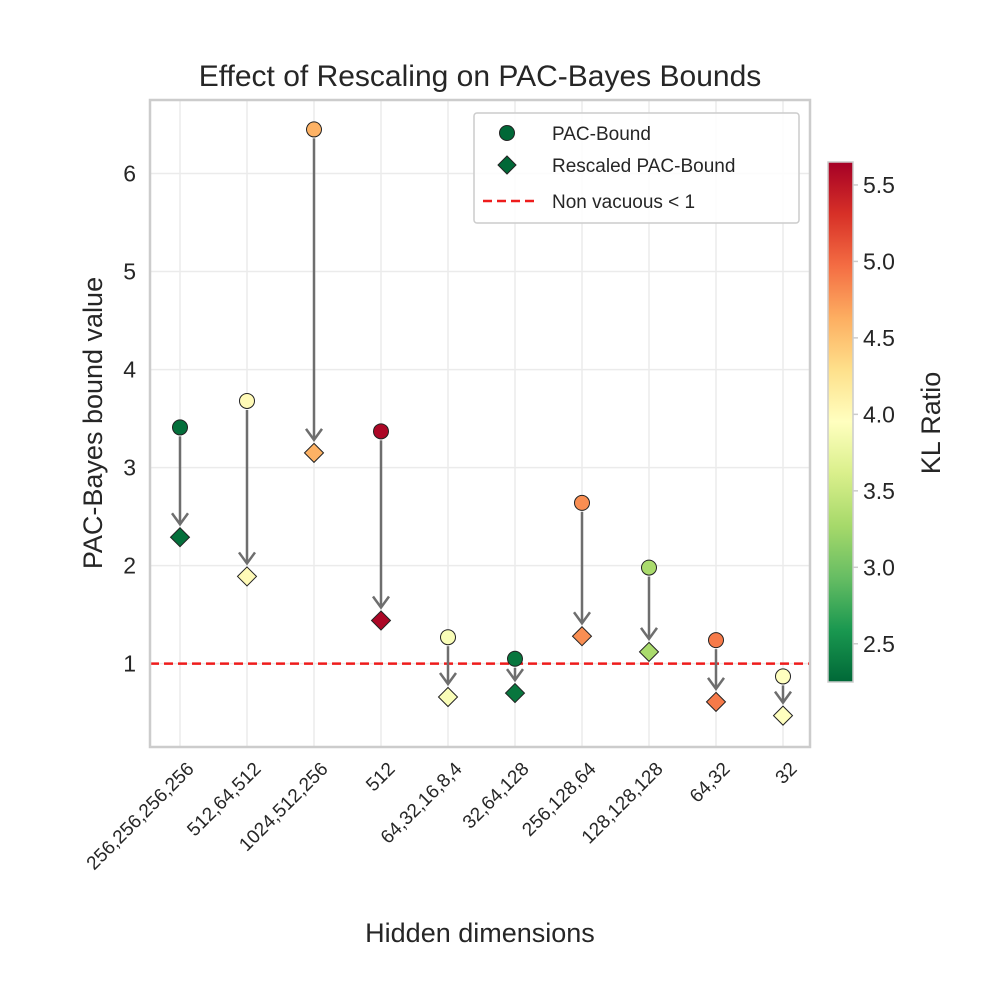  Describe the element at coordinates (141, 817) in the screenshot. I see `x-tick-label: 256,256,256,256` at that location.